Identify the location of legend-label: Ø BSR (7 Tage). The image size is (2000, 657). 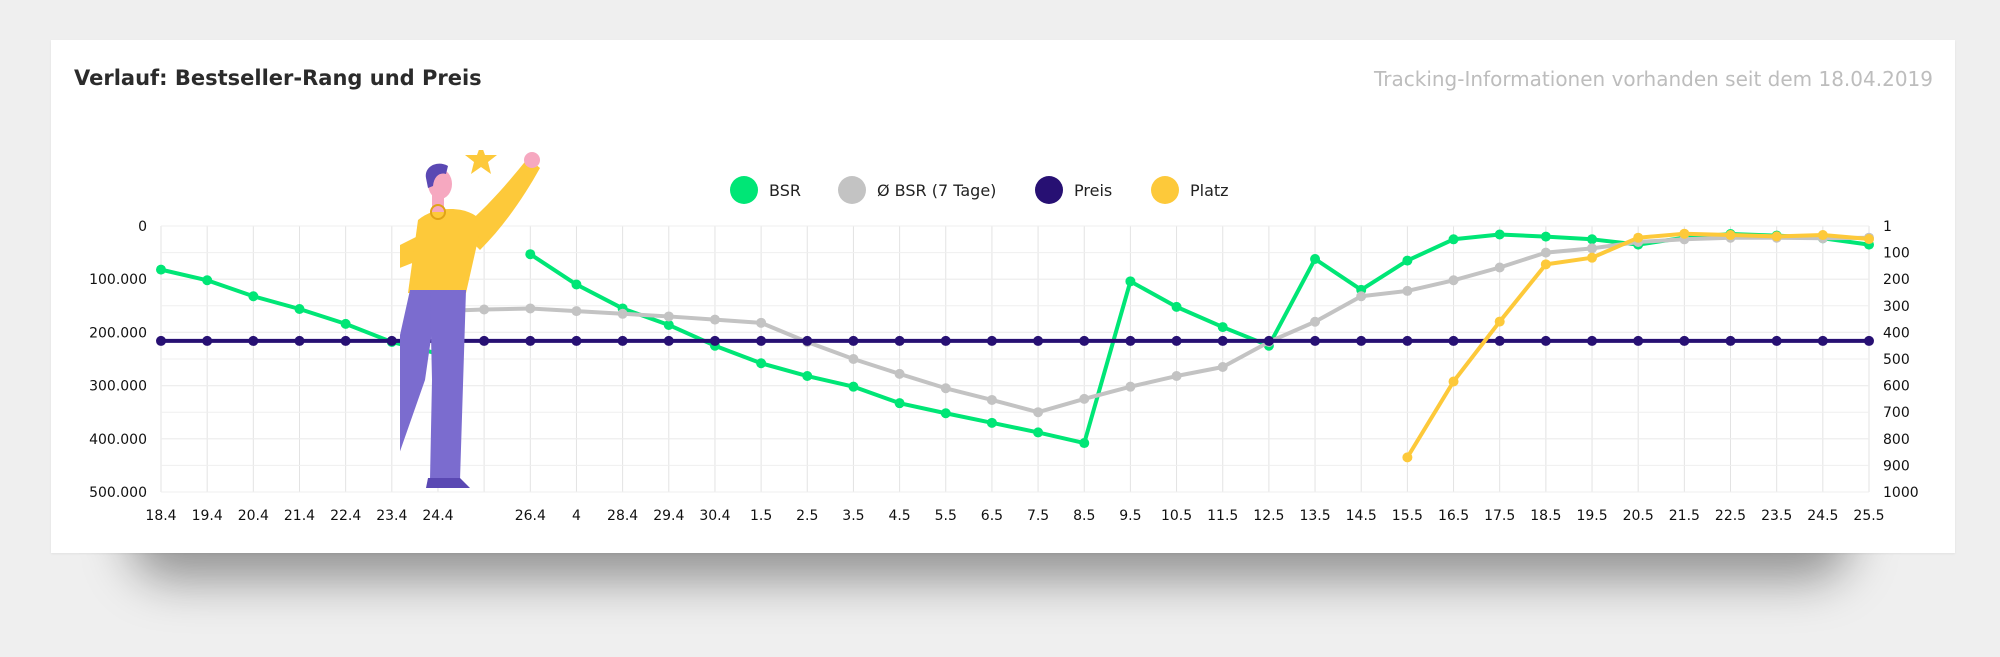
(936, 190).